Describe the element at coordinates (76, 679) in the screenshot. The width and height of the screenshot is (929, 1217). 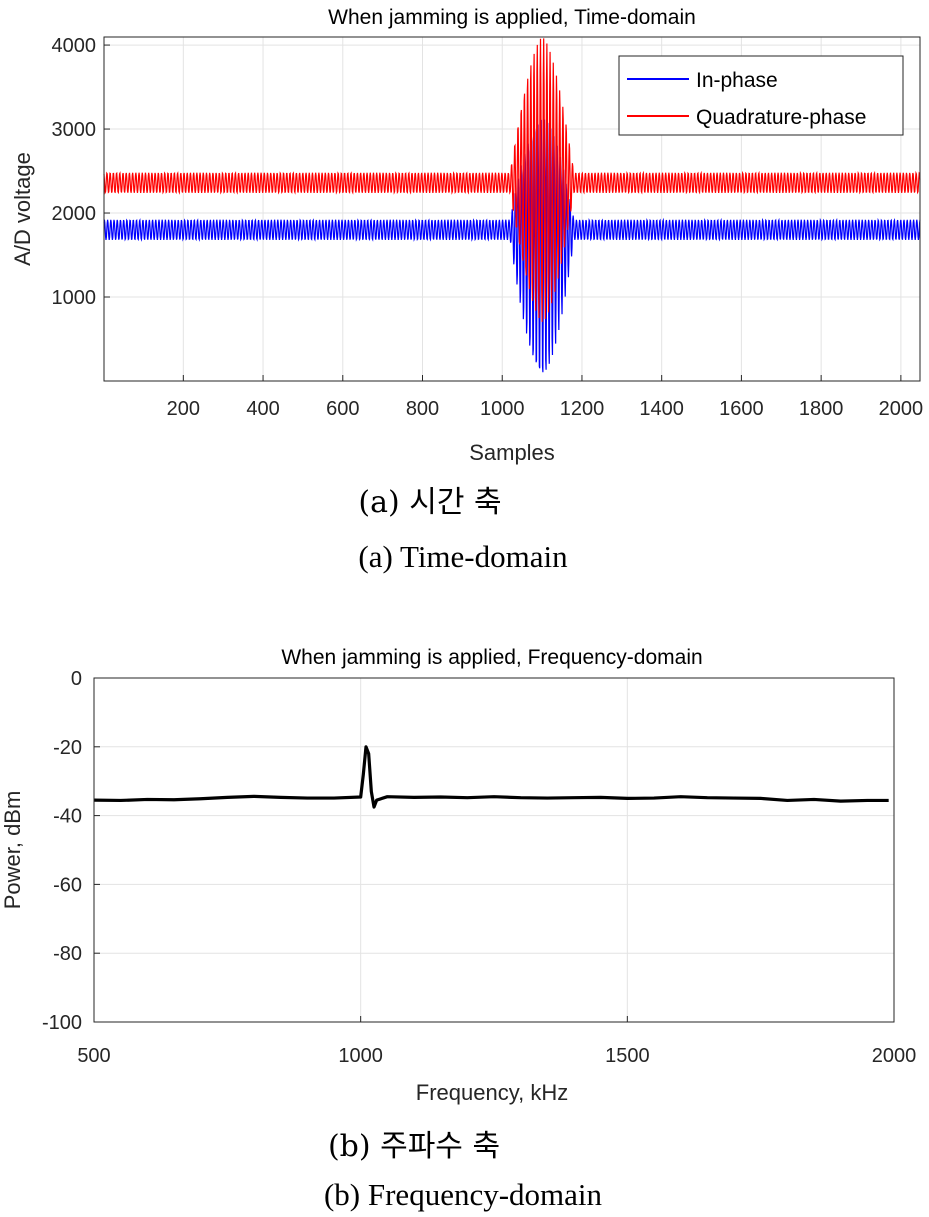
I see `y-tick-label: 0` at that location.